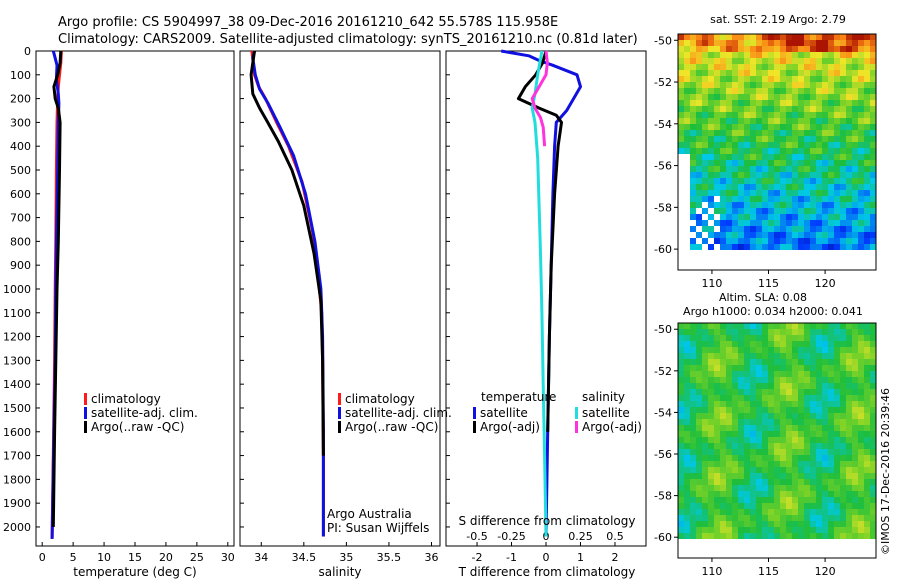  Describe the element at coordinates (825, 283) in the screenshot. I see `map-x-tick-label: 120` at that location.